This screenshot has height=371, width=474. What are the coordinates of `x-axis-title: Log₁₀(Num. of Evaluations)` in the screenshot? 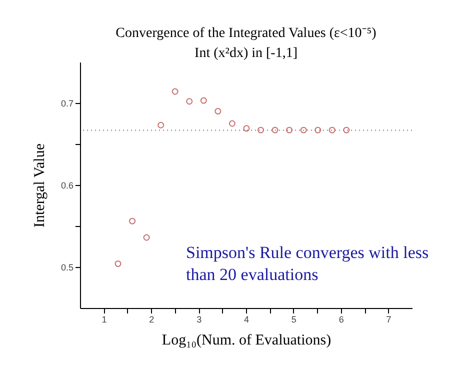 It's located at (247, 340).